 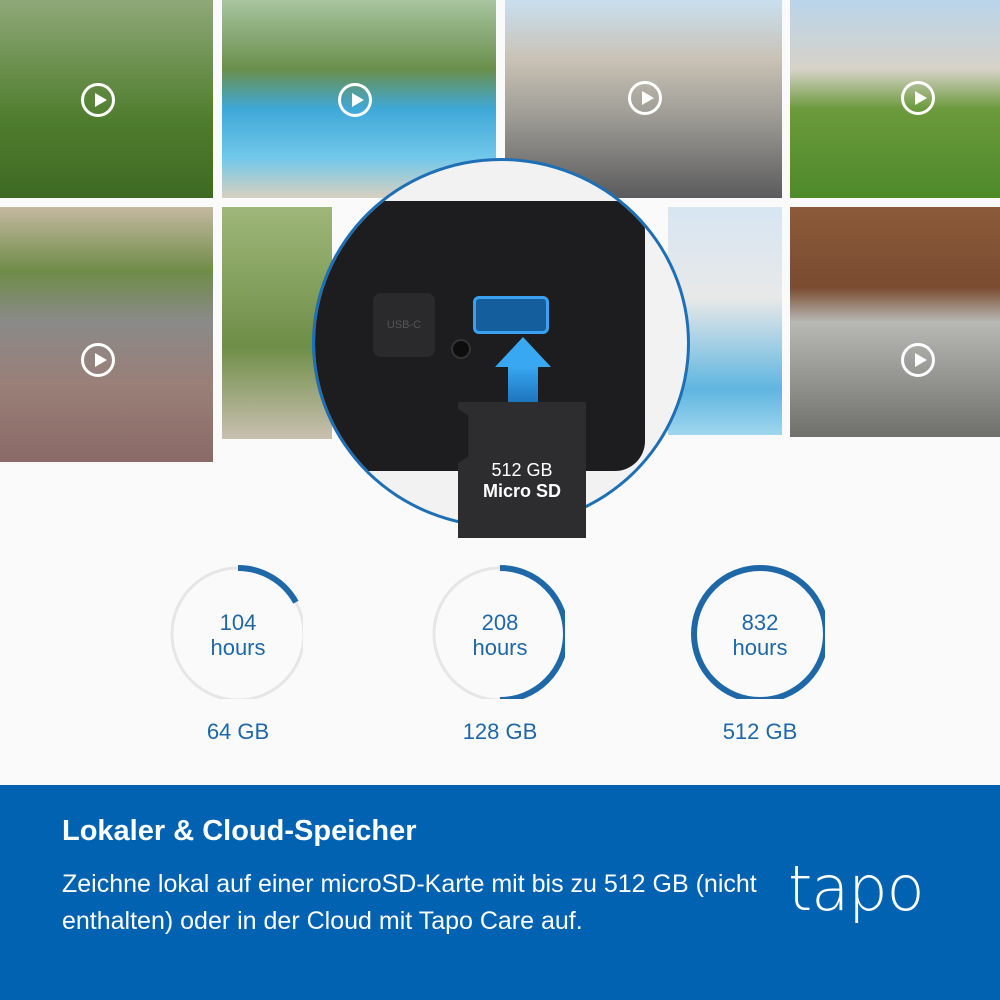 I want to click on hours-128: 208 hours, so click(x=500, y=635).